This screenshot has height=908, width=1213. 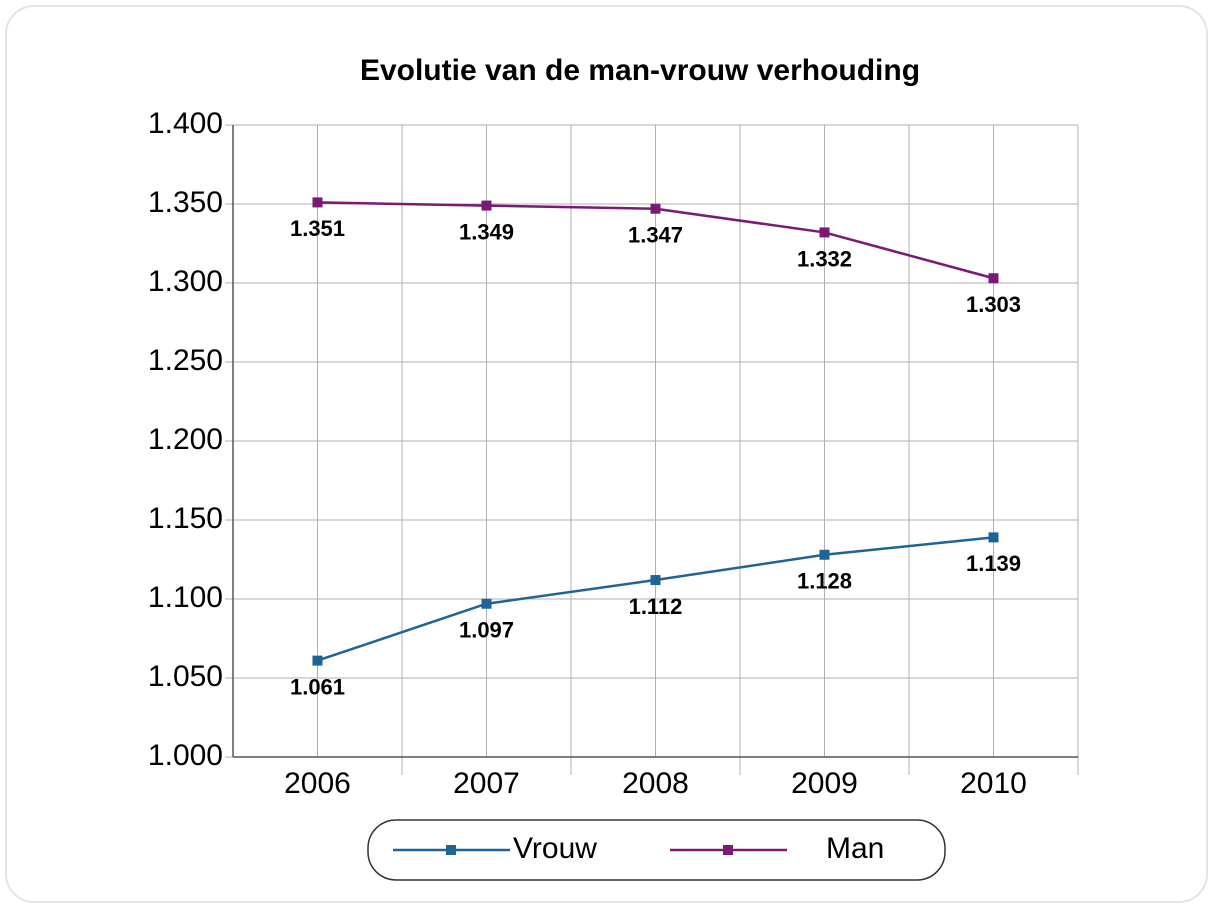 I want to click on y-tick-label: 1.100, so click(x=185, y=597).